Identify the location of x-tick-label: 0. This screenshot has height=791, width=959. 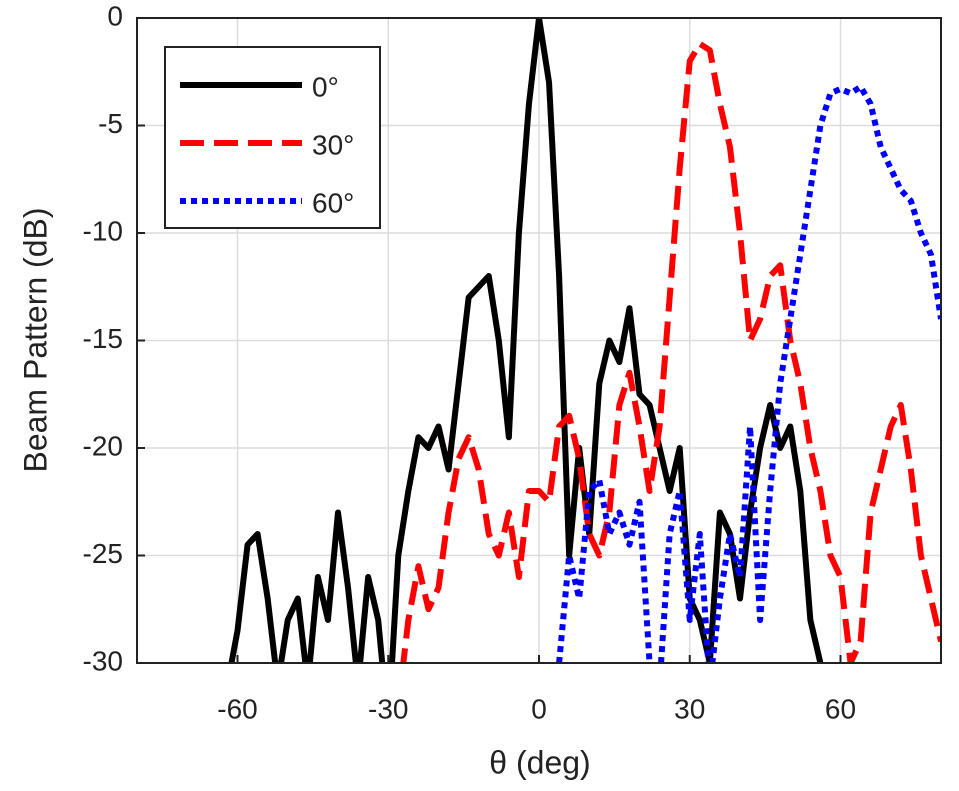
(539, 708).